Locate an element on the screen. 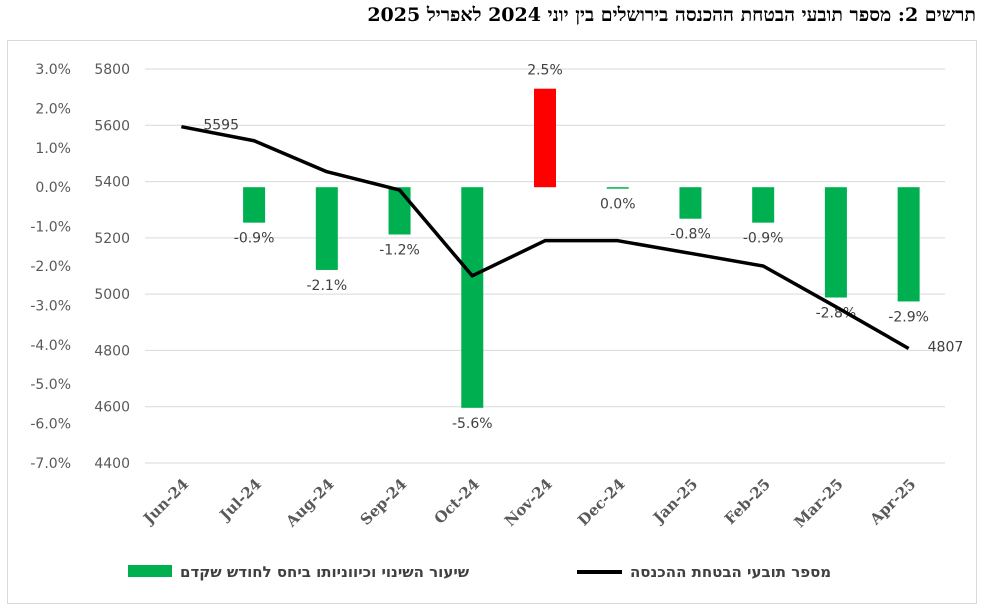  x-axis-tick-label: Feb-25 is located at coordinates (747, 501).